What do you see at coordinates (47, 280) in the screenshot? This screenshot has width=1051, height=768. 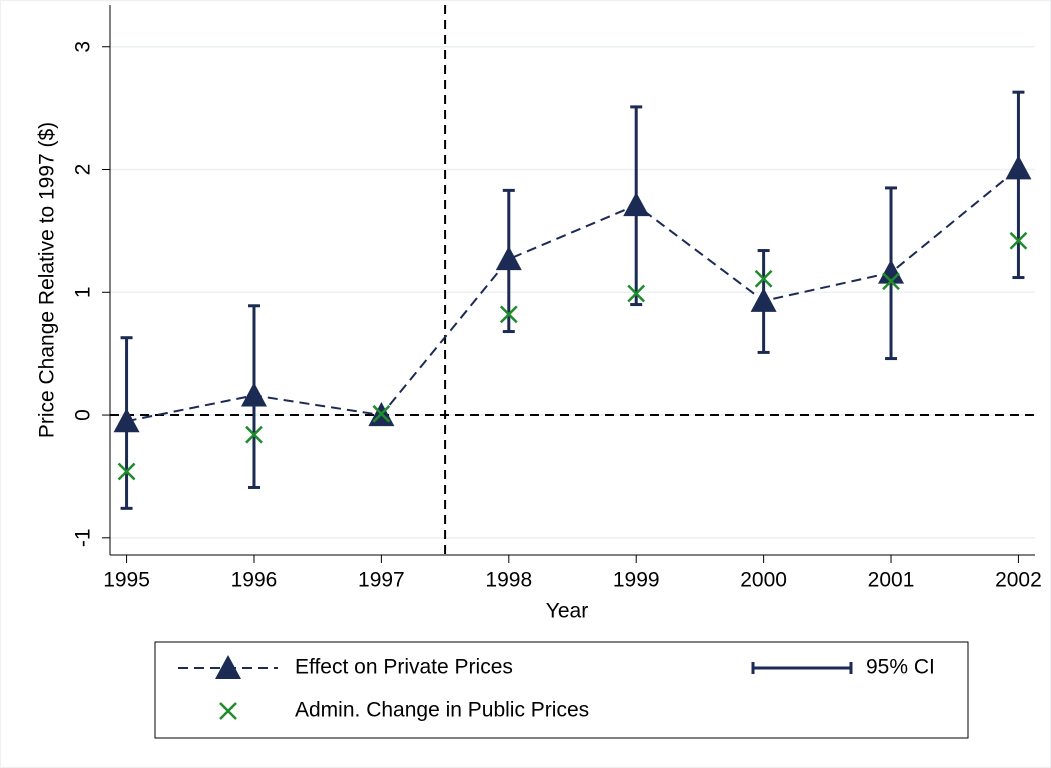 I see `y-axis-title: Price Change Relative to 1997 ($)` at bounding box center [47, 280].